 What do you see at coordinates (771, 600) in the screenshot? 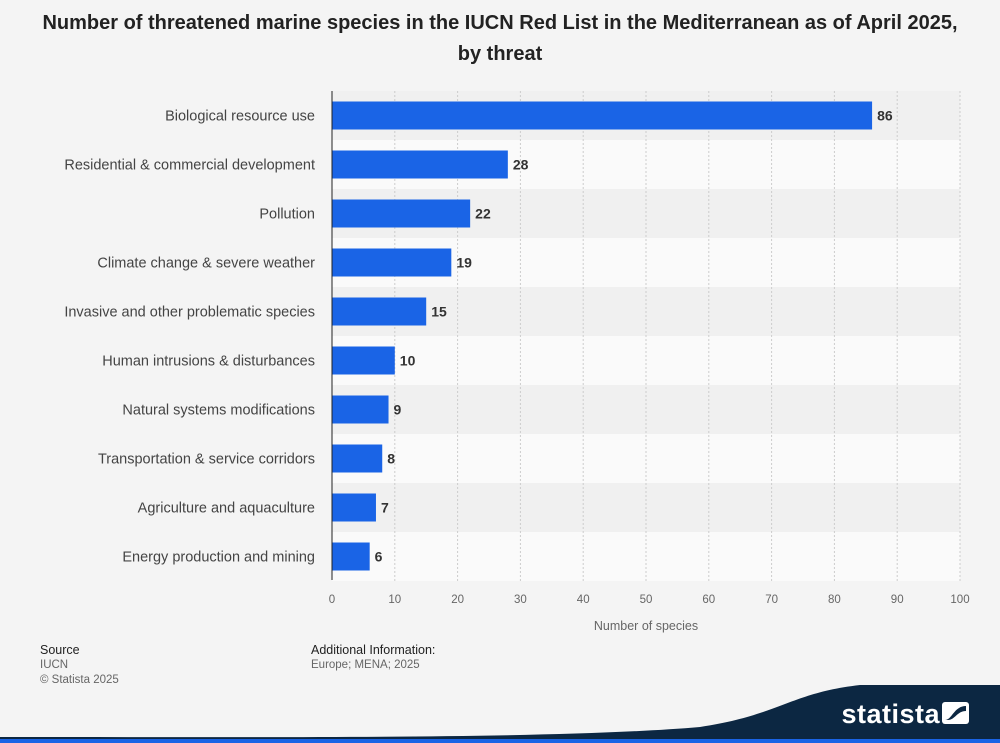
I see `x-tick-label: 70` at bounding box center [771, 600].